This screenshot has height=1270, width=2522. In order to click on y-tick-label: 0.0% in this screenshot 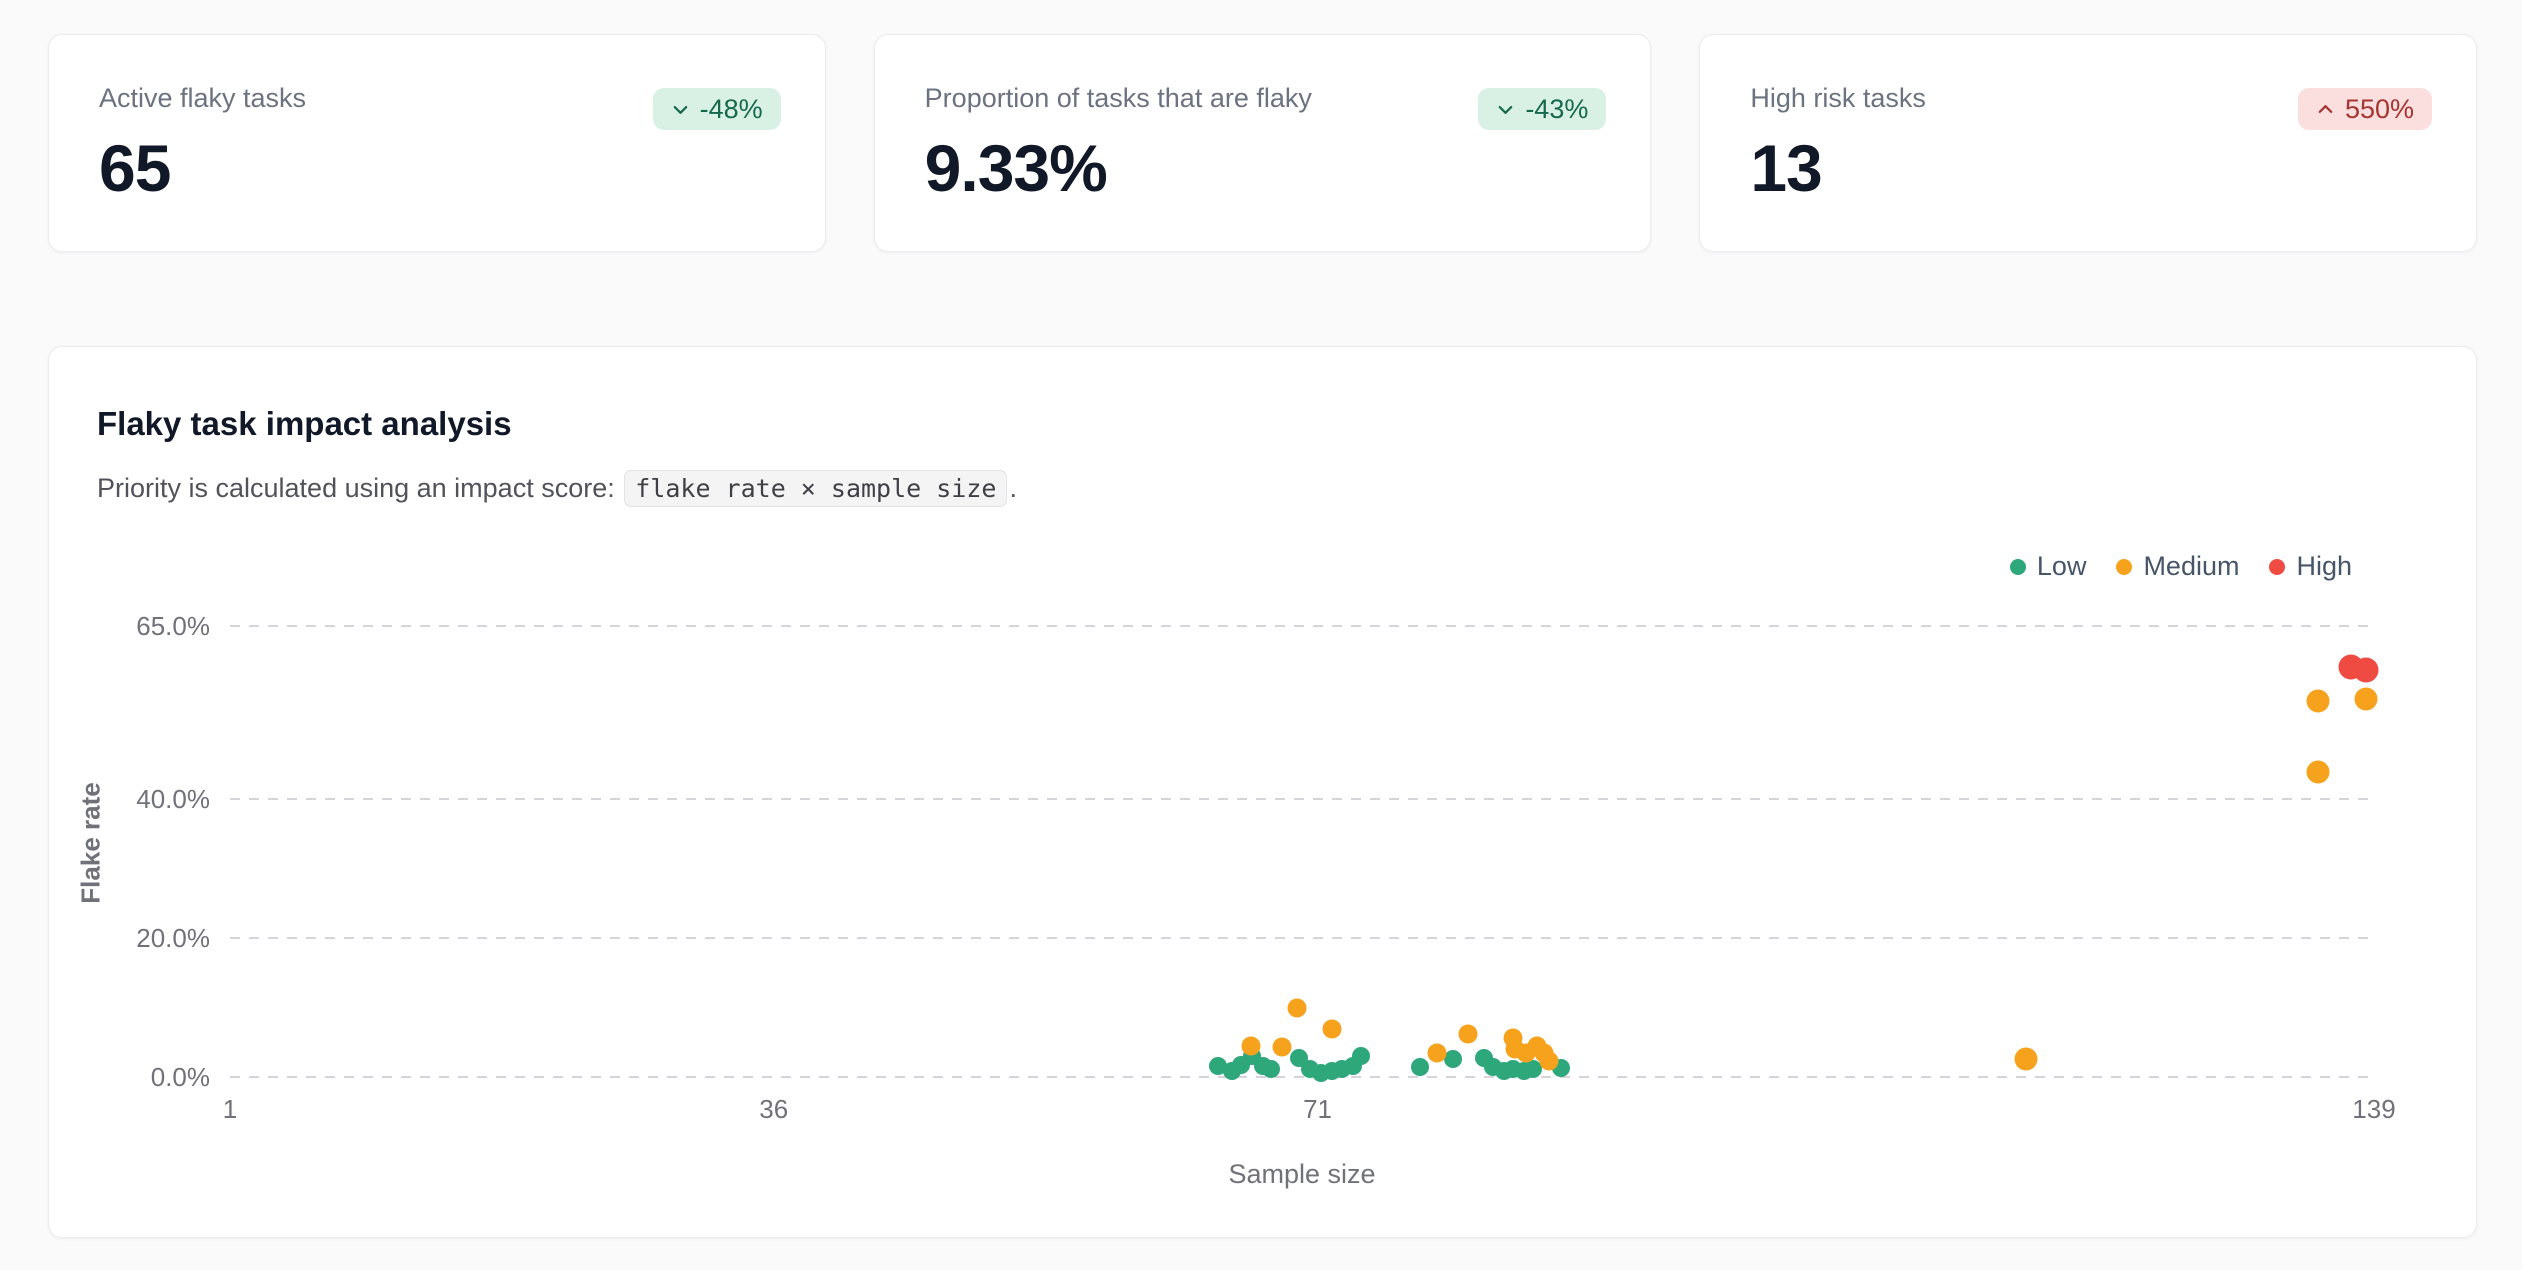, I will do `click(180, 1077)`.